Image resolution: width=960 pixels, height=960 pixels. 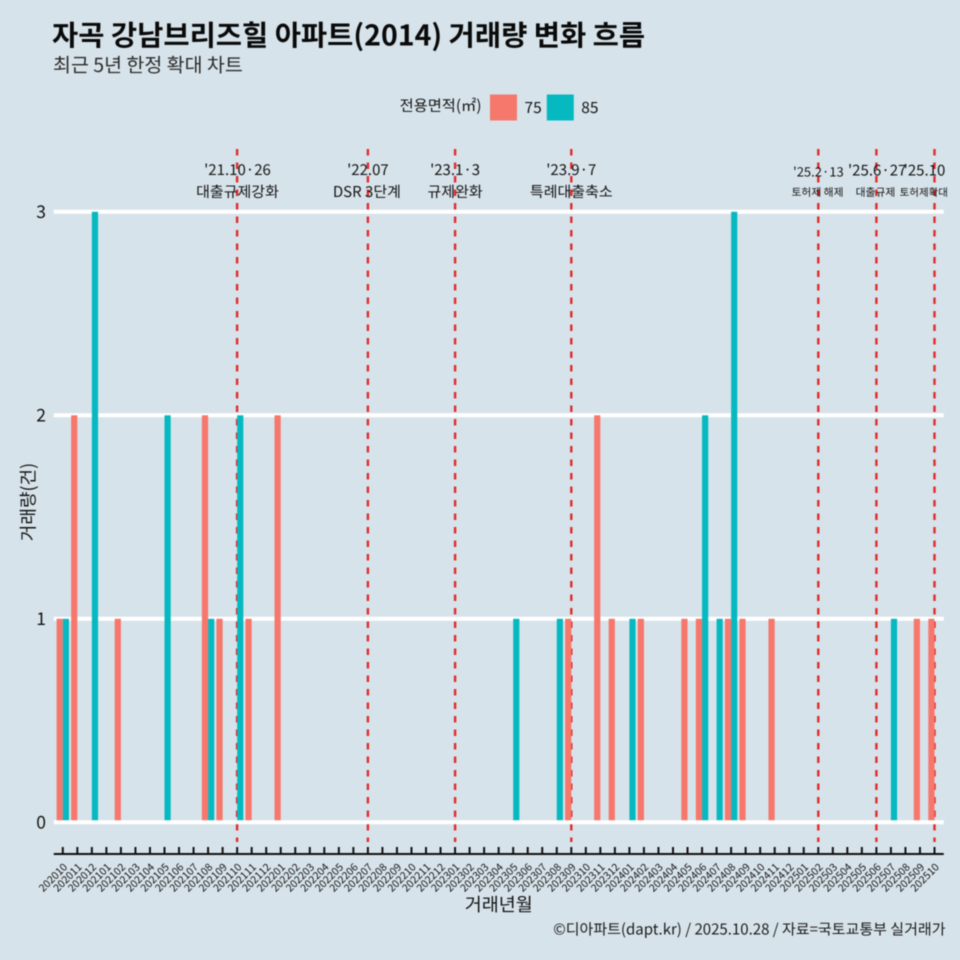 I want to click on svg-text: 자곡 강남브리즈힐 아파트(2014) 거래량 변화 흐름, so click(x=348, y=34).